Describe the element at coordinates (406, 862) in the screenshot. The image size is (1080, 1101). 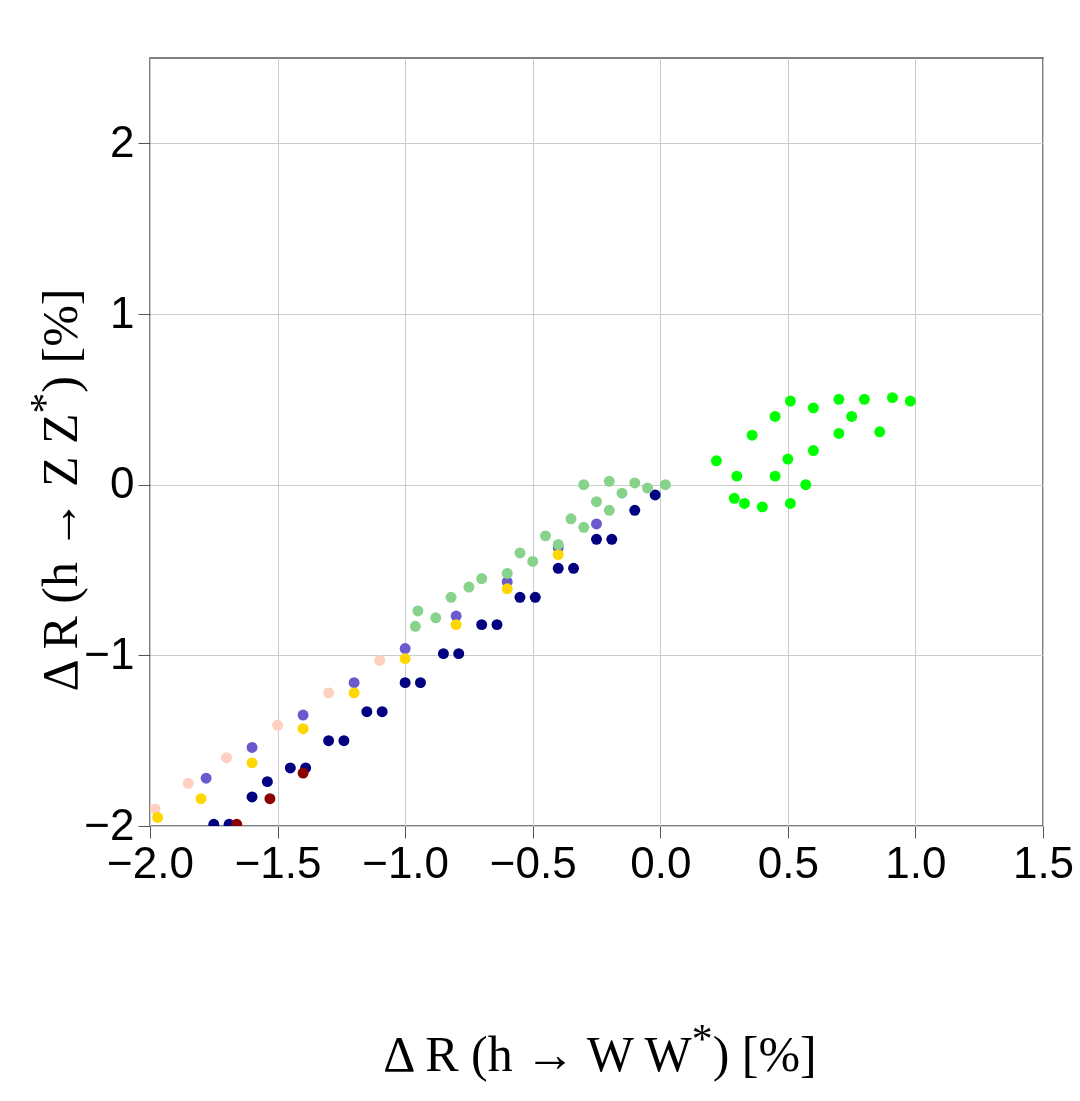
I see `x-tick-label: −1.0` at that location.